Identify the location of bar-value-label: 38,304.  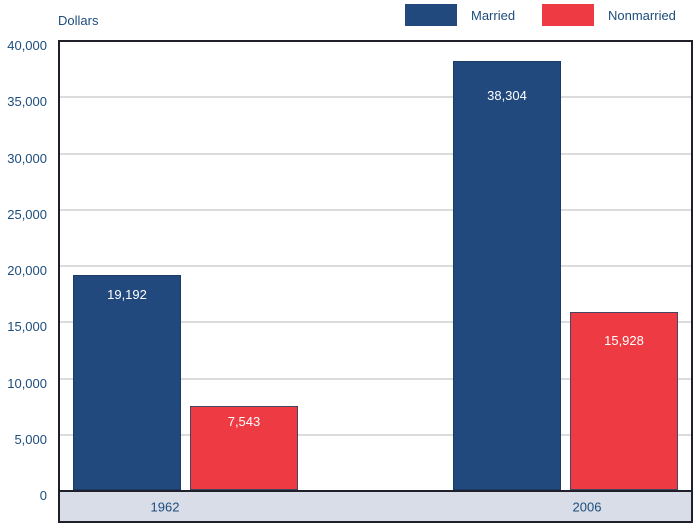
(507, 95).